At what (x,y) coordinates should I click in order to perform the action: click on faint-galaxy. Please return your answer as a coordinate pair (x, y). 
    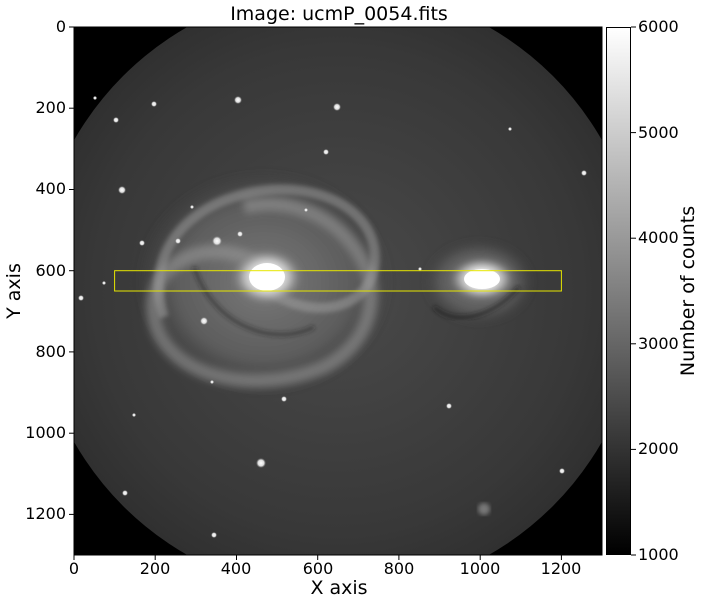
    Looking at the image, I should click on (484, 509).